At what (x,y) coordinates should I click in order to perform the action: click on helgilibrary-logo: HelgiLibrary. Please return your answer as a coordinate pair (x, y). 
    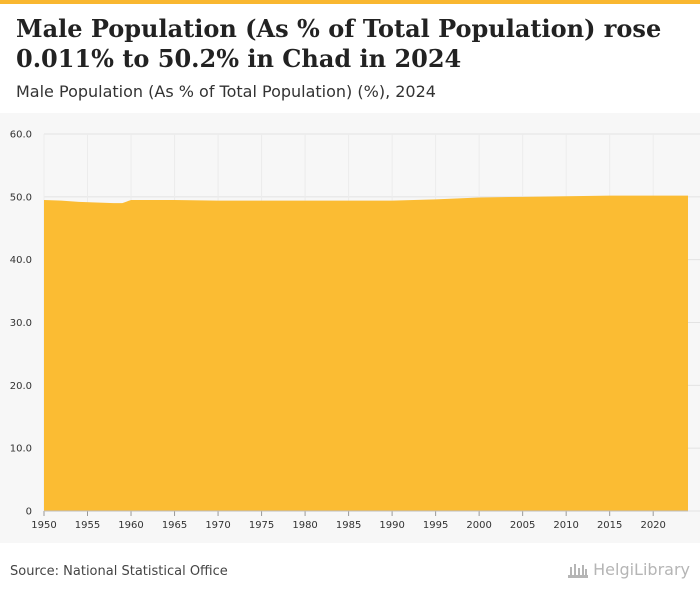
    Looking at the image, I should click on (628, 569).